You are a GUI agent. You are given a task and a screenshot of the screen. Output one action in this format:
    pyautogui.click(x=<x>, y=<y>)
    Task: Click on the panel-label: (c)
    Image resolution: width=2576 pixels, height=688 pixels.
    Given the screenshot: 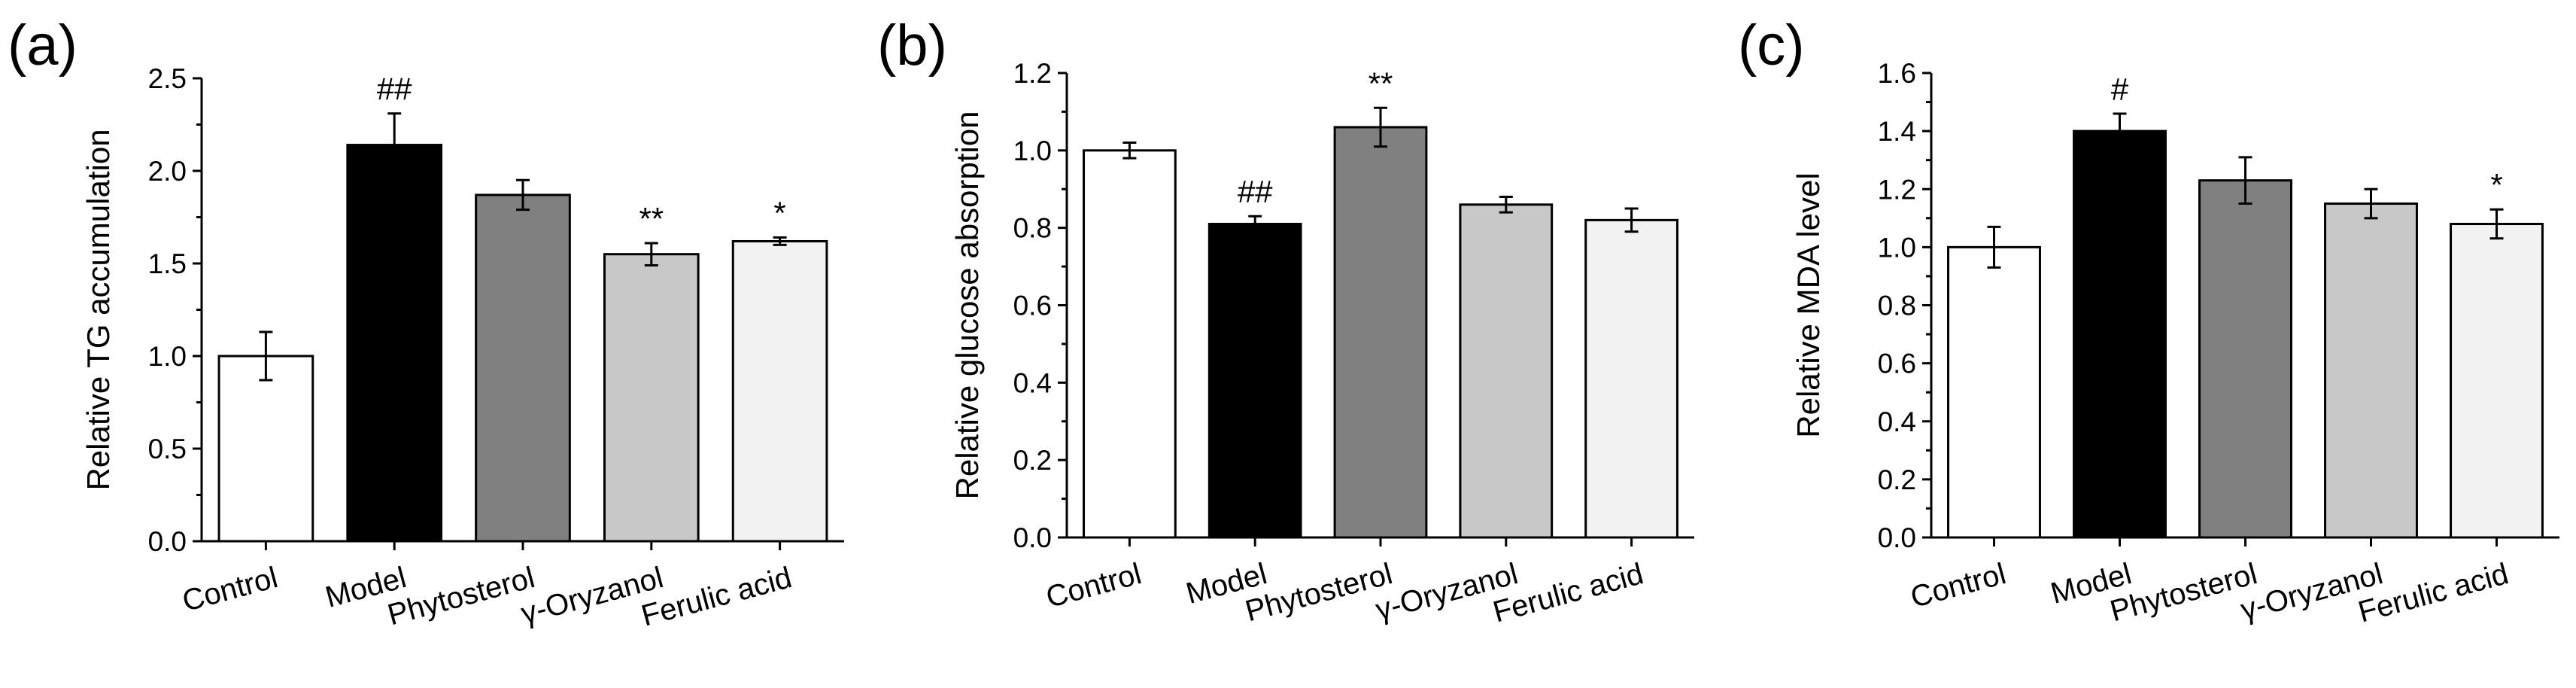 What is the action you would take?
    pyautogui.click(x=1771, y=46)
    